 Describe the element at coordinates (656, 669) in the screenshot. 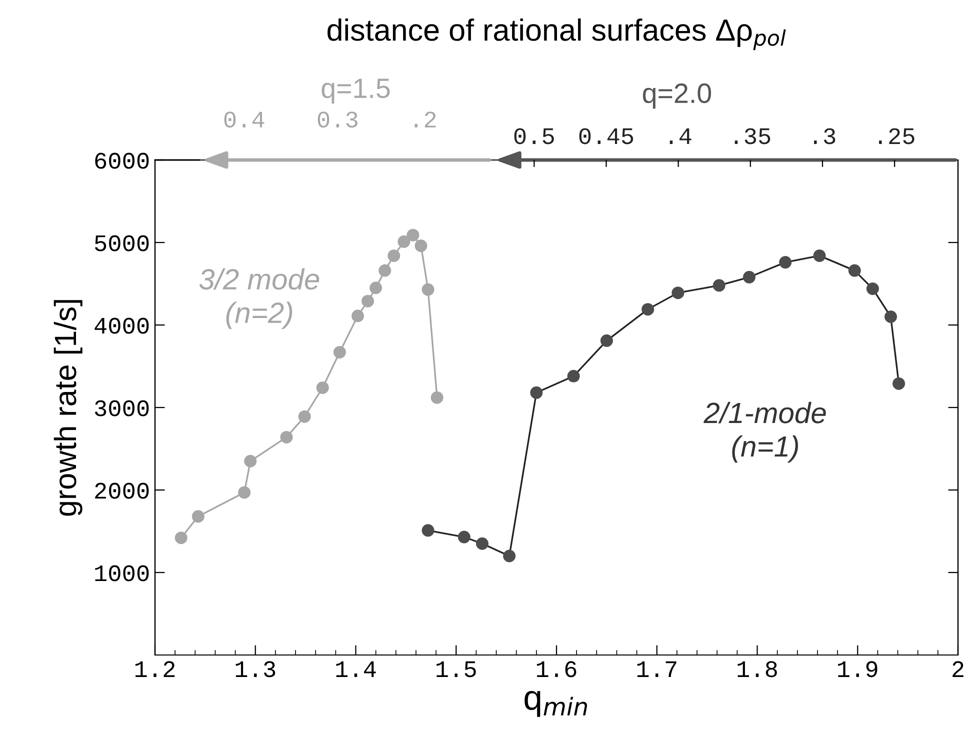

I see `x-tick-label: 1.7` at that location.